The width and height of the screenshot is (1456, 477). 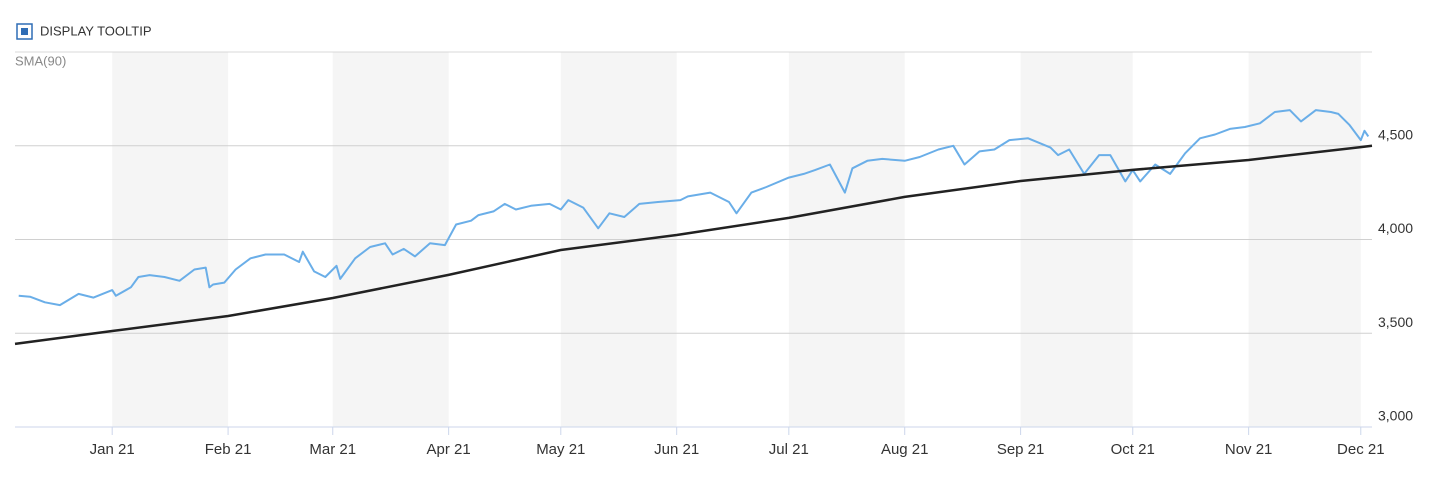 I want to click on x-tick-label: Mar 21, so click(x=332, y=449).